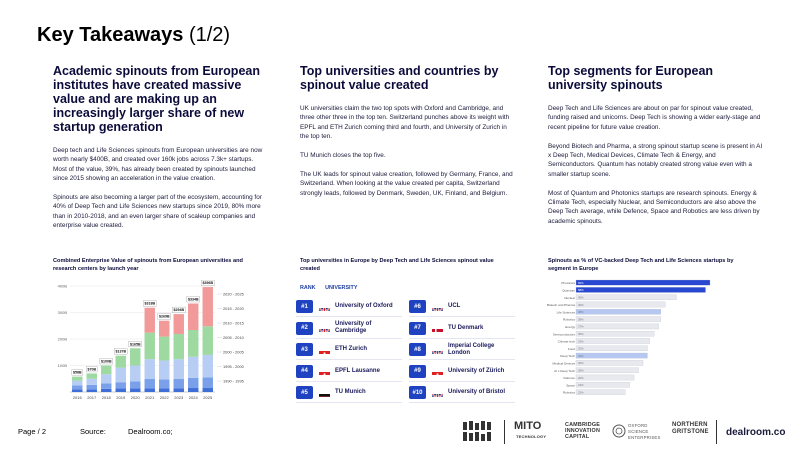  I want to click on rank-badge: #9, so click(417, 371).